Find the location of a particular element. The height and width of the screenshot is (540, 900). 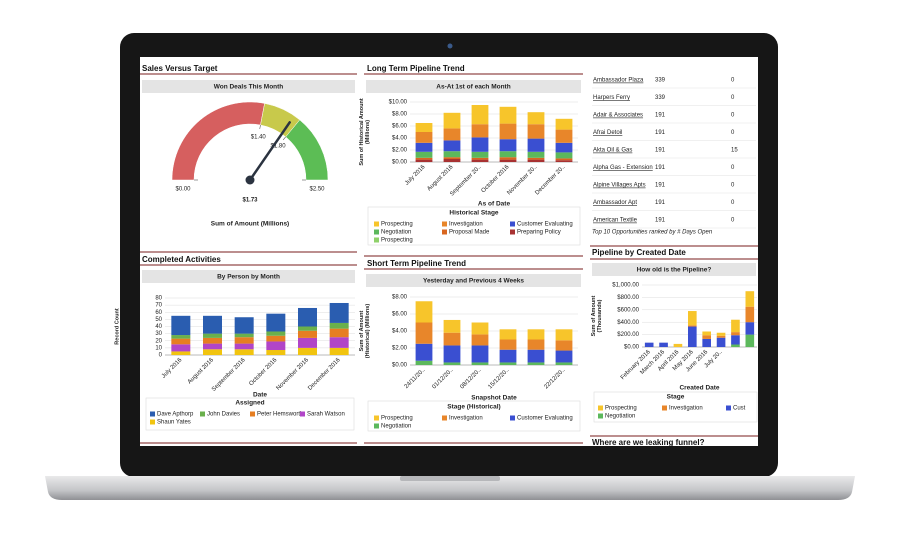

days-open: 339 is located at coordinates (660, 98).